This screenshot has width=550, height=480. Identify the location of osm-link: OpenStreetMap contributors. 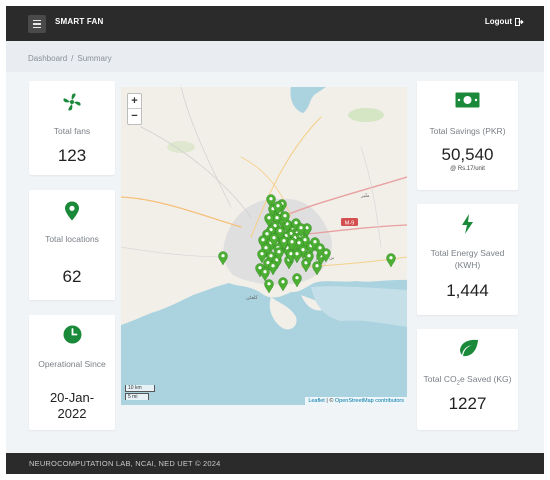
(369, 401).